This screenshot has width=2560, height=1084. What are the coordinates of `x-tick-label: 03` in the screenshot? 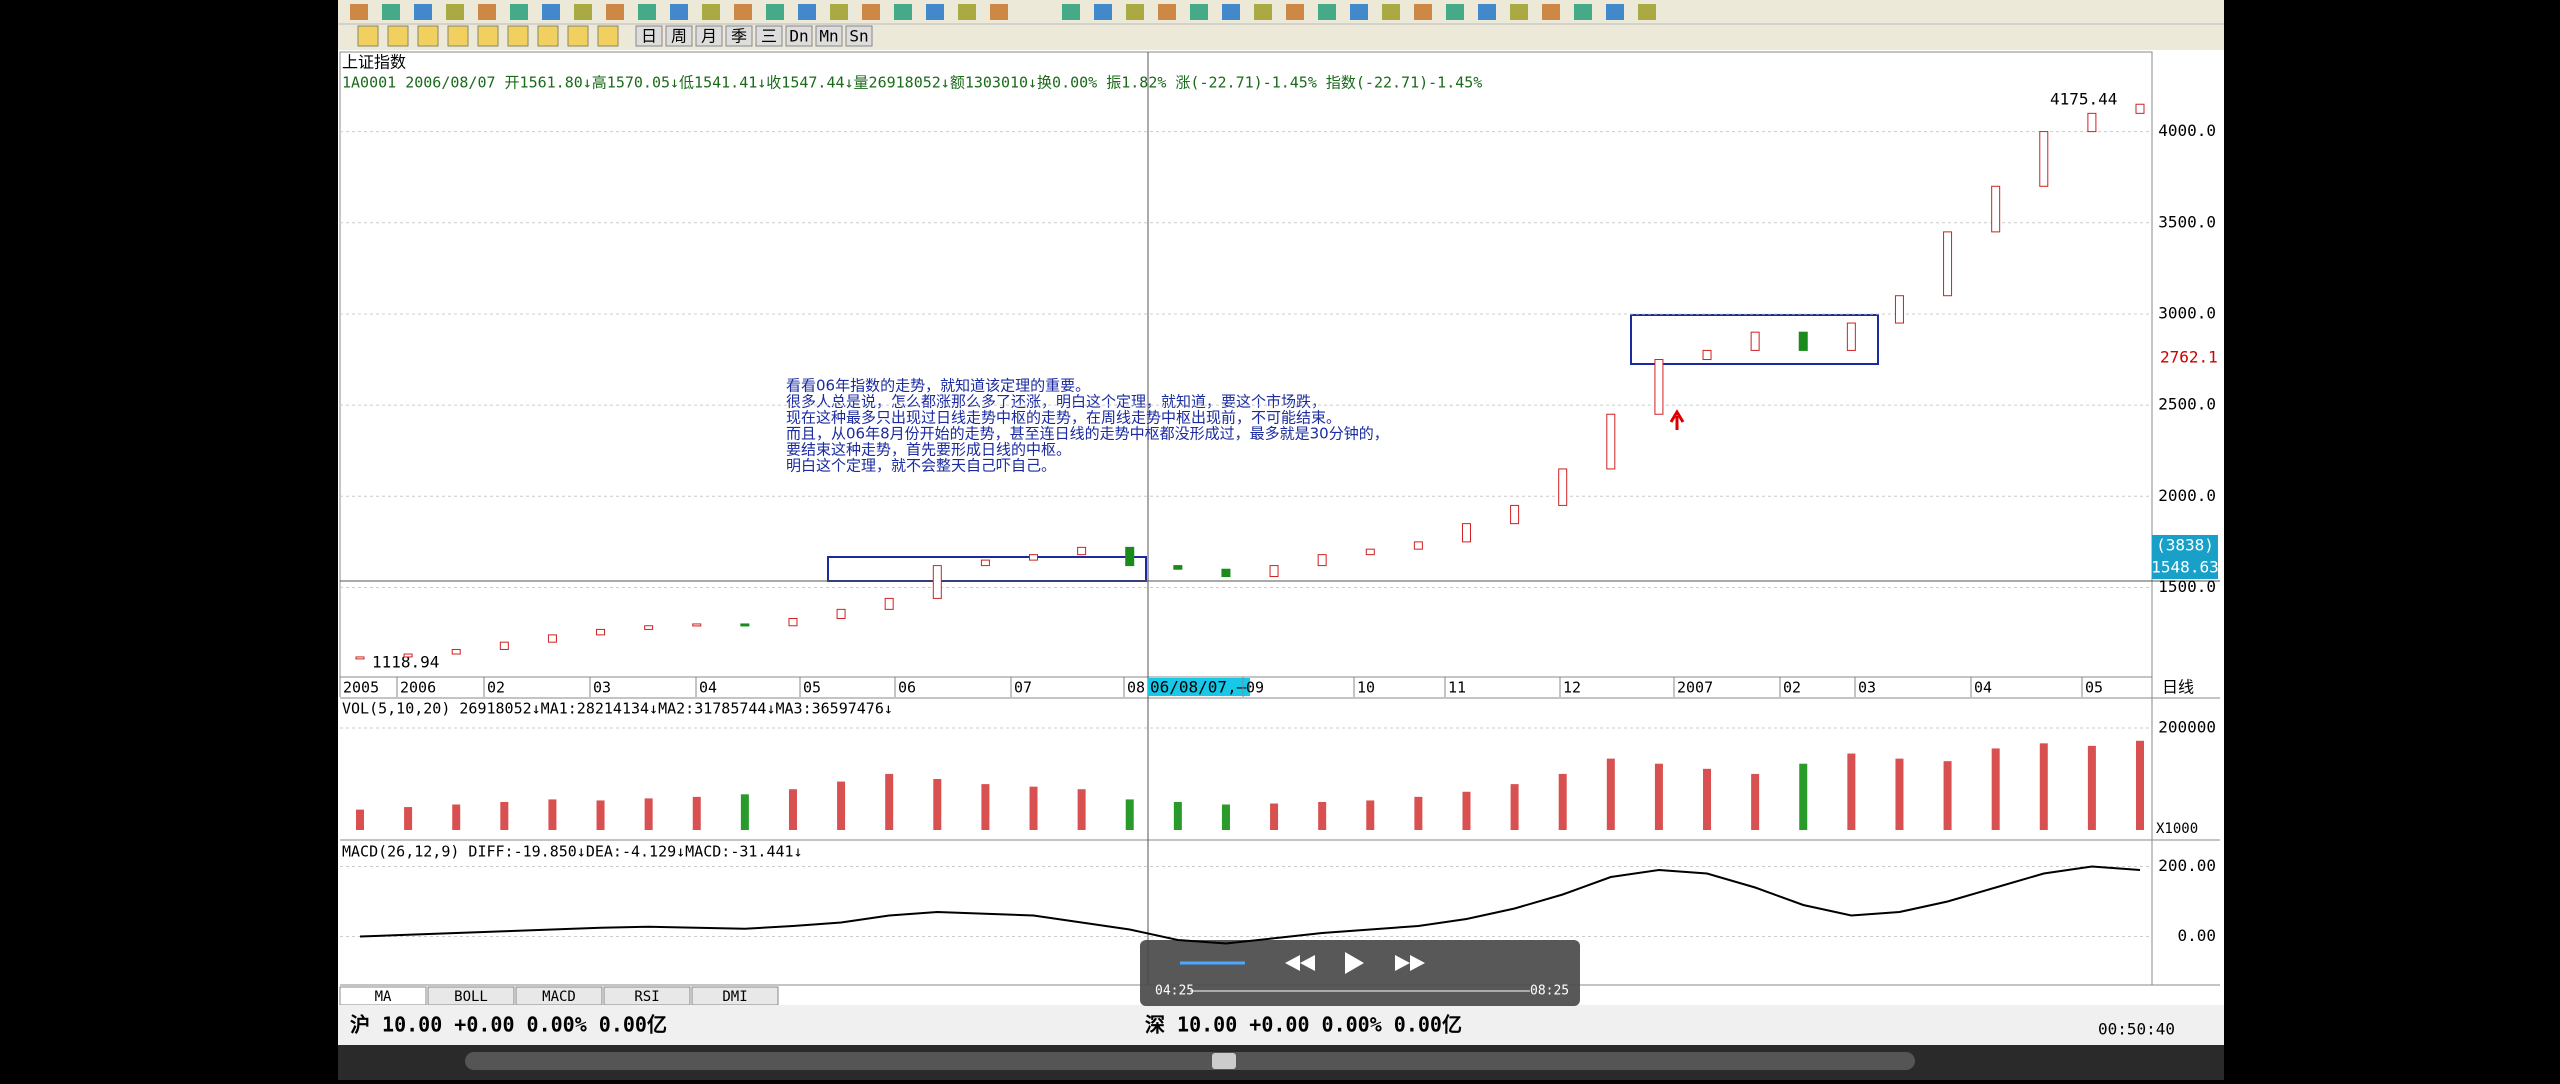 It's located at (602, 688).